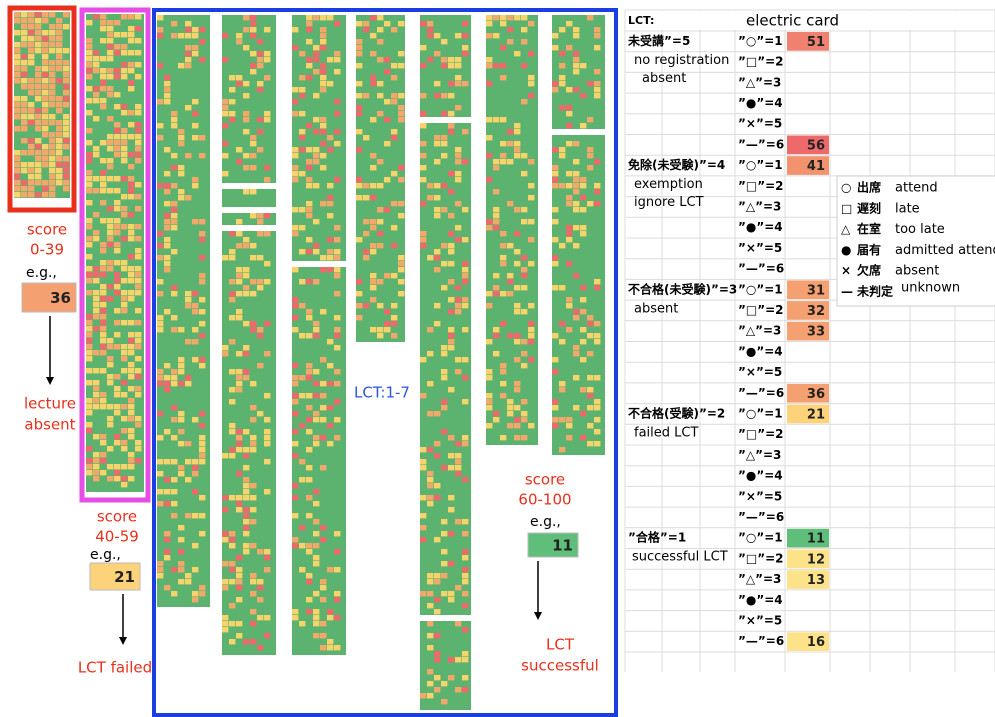  I want to click on section-note: absent, so click(656, 308).